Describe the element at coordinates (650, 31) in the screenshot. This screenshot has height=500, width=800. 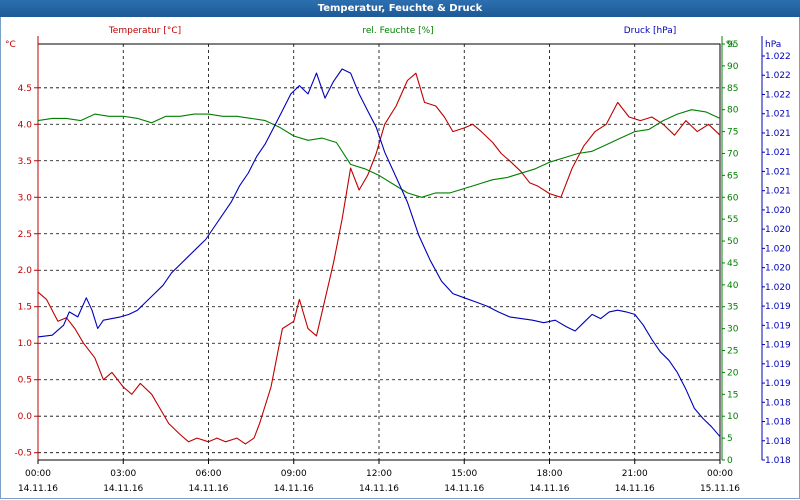
I see `legend-pressure: Druck [hPa]` at that location.